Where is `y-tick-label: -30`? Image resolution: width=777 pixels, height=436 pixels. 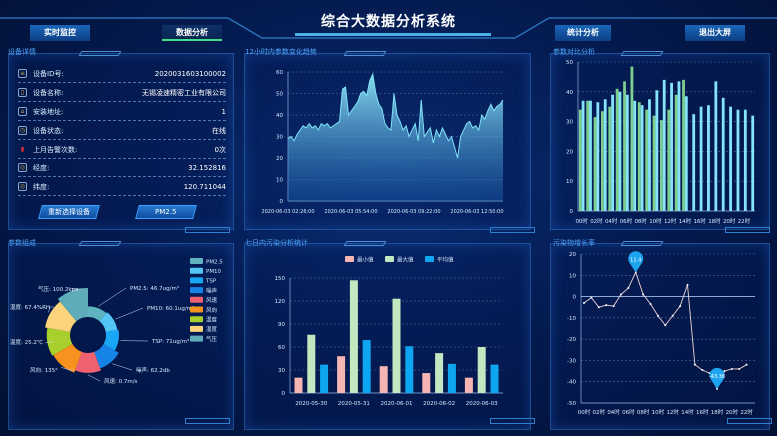
y-tick-label: -30 is located at coordinates (571, 361).